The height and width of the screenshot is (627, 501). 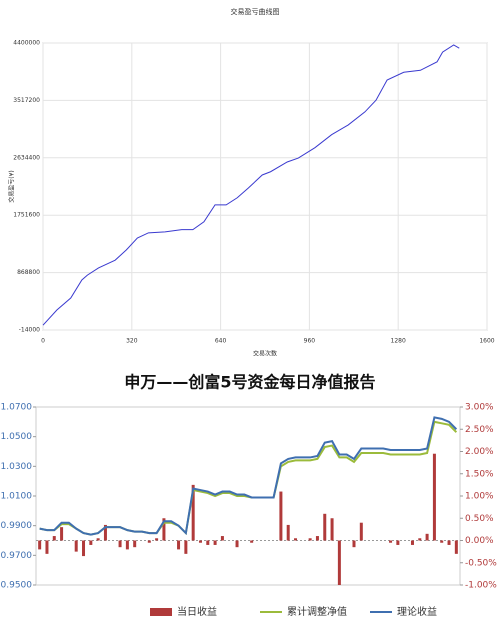 What do you see at coordinates (255, 11) in the screenshot?
I see `chart-title: 交易盈亏曲线图` at bounding box center [255, 11].